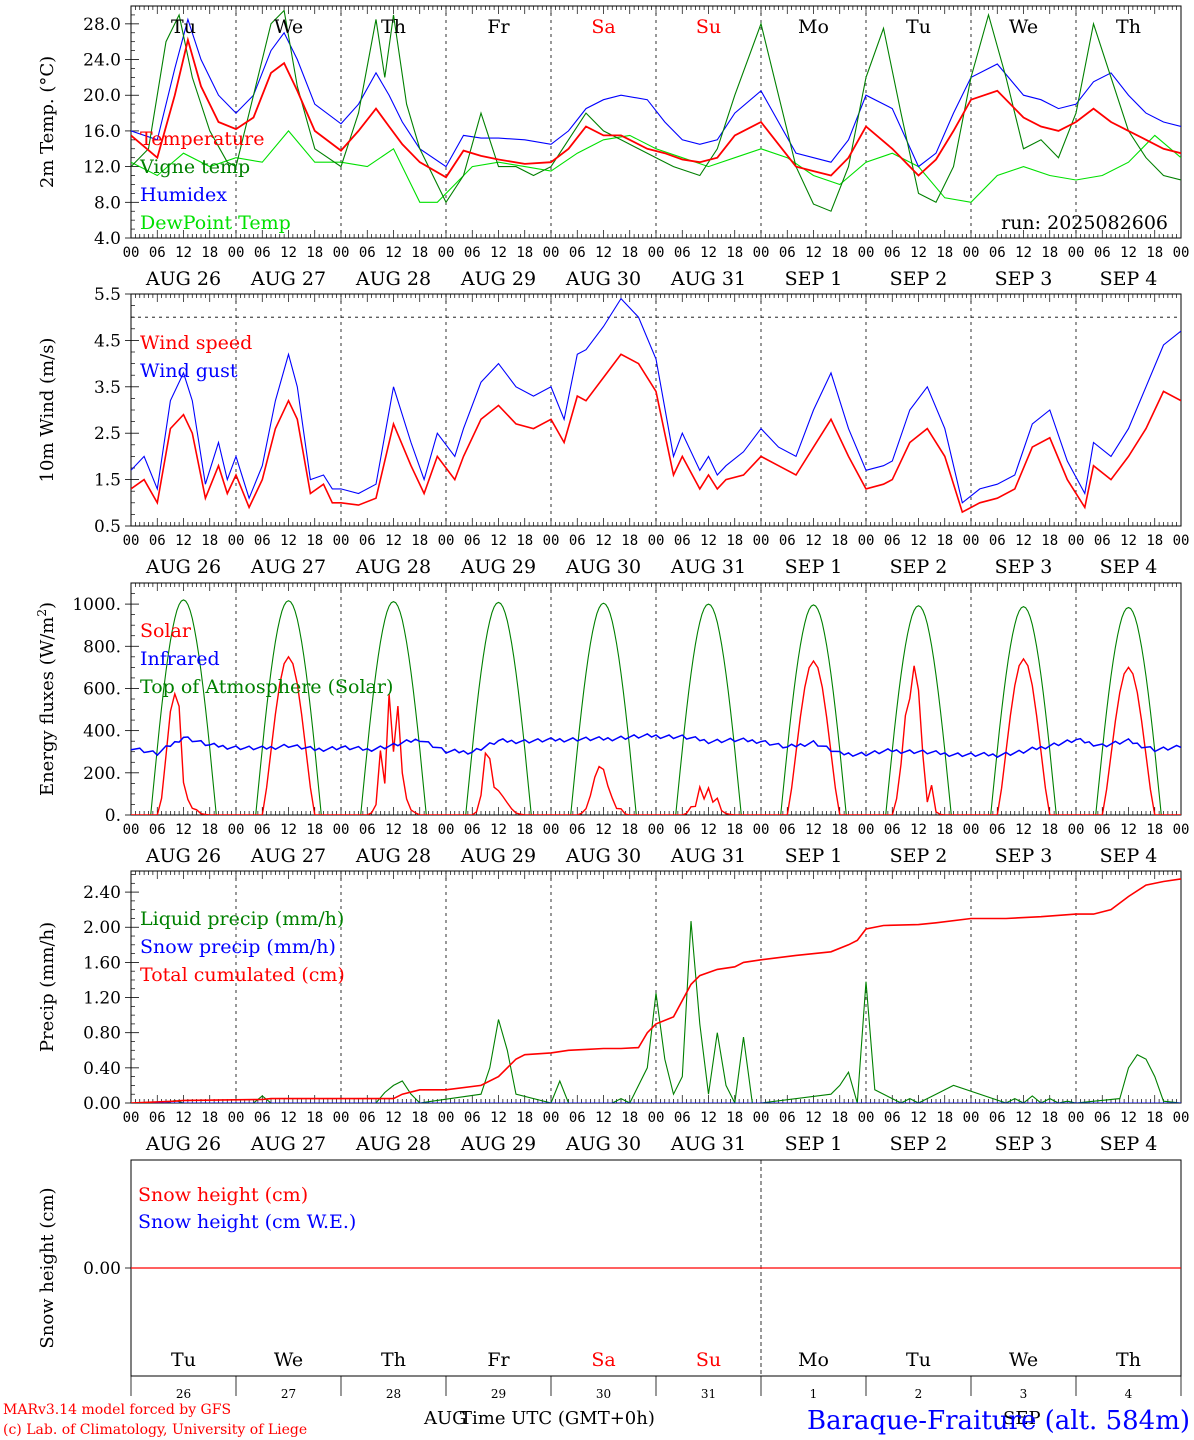 This screenshot has height=1440, width=1194. Describe the element at coordinates (603, 27) in the screenshot. I see `weekday-label: Sa` at that location.